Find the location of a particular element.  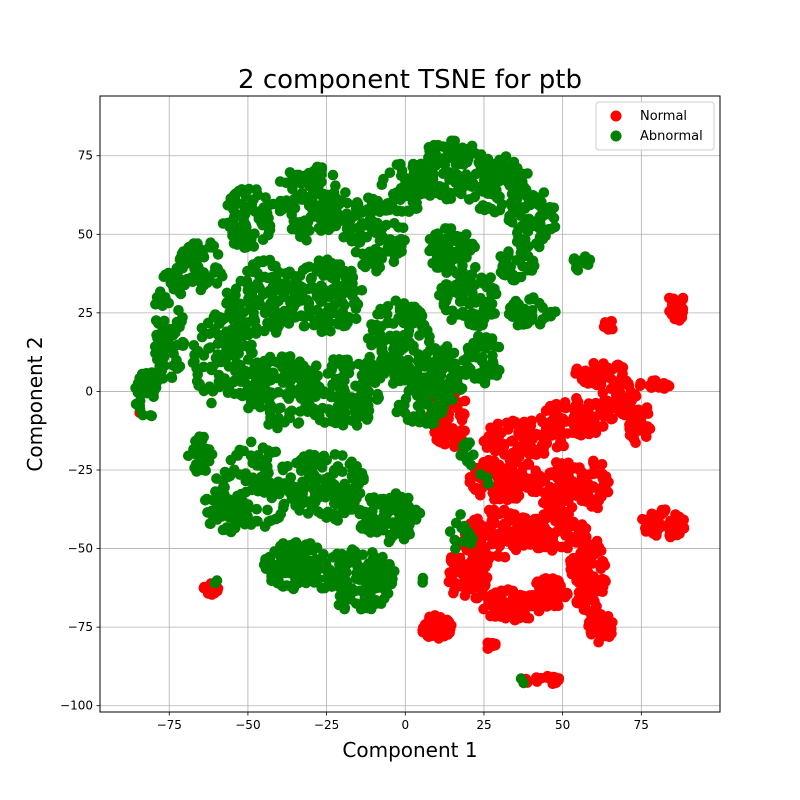

y-tick-label: −75 is located at coordinates (80, 627).